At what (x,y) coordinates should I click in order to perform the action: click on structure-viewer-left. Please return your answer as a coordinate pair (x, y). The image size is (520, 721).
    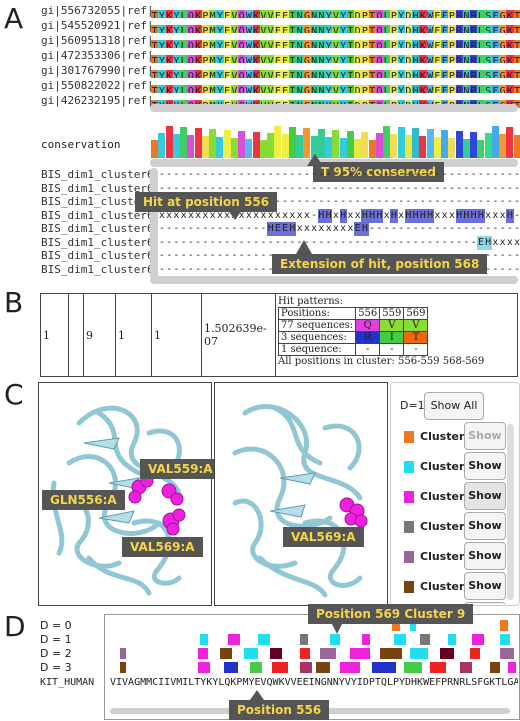
    Looking at the image, I should click on (125, 494).